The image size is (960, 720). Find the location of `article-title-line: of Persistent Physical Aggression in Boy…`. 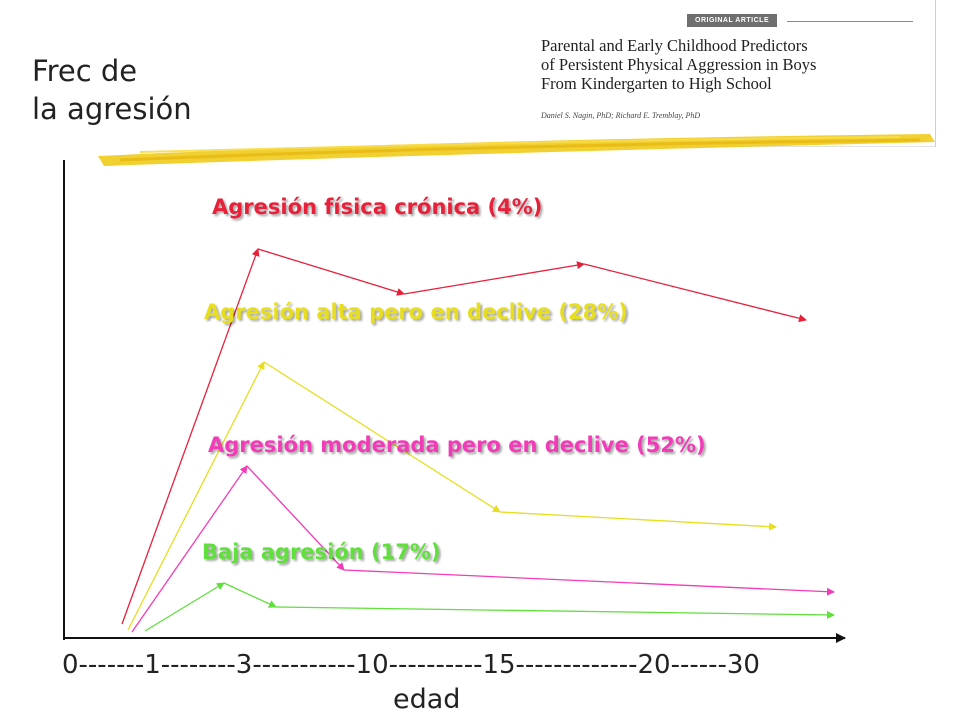

article-title-line: of Persistent Physical Aggression in Boy… is located at coordinates (679, 64).